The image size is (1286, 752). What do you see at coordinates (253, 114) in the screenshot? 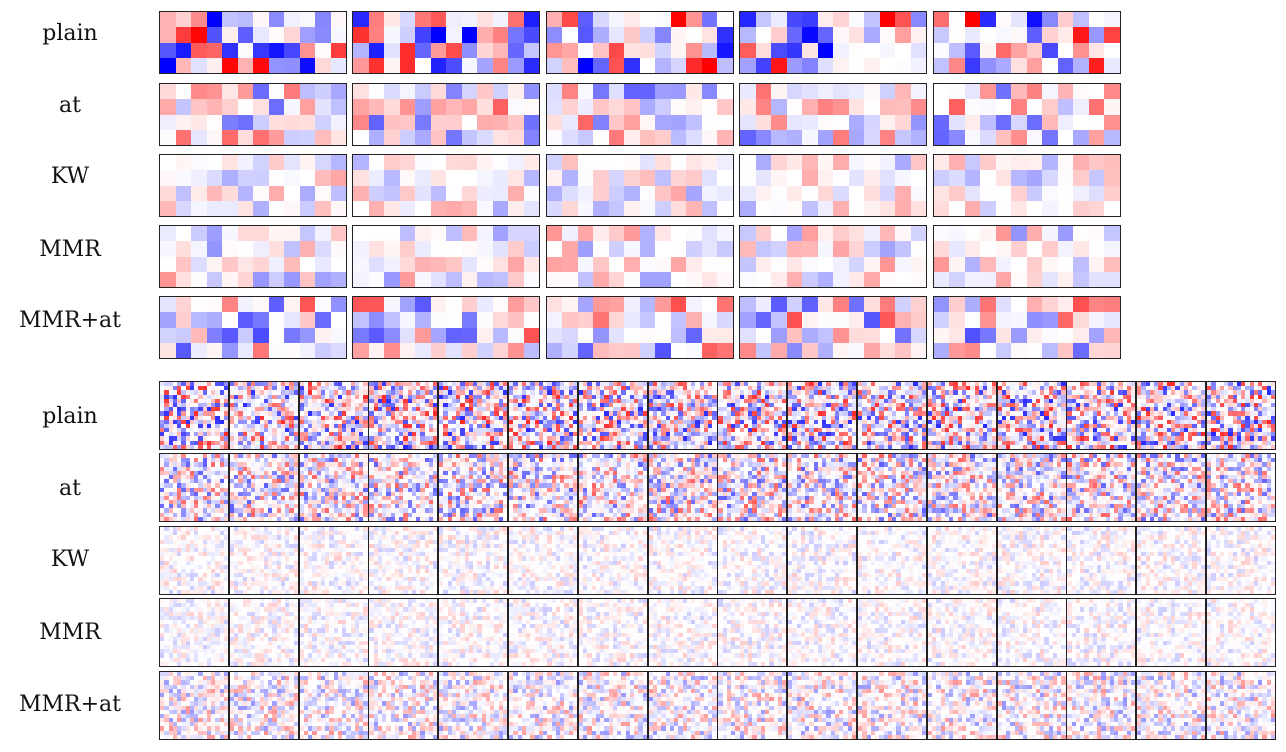
I see `heatmap-panel` at bounding box center [253, 114].